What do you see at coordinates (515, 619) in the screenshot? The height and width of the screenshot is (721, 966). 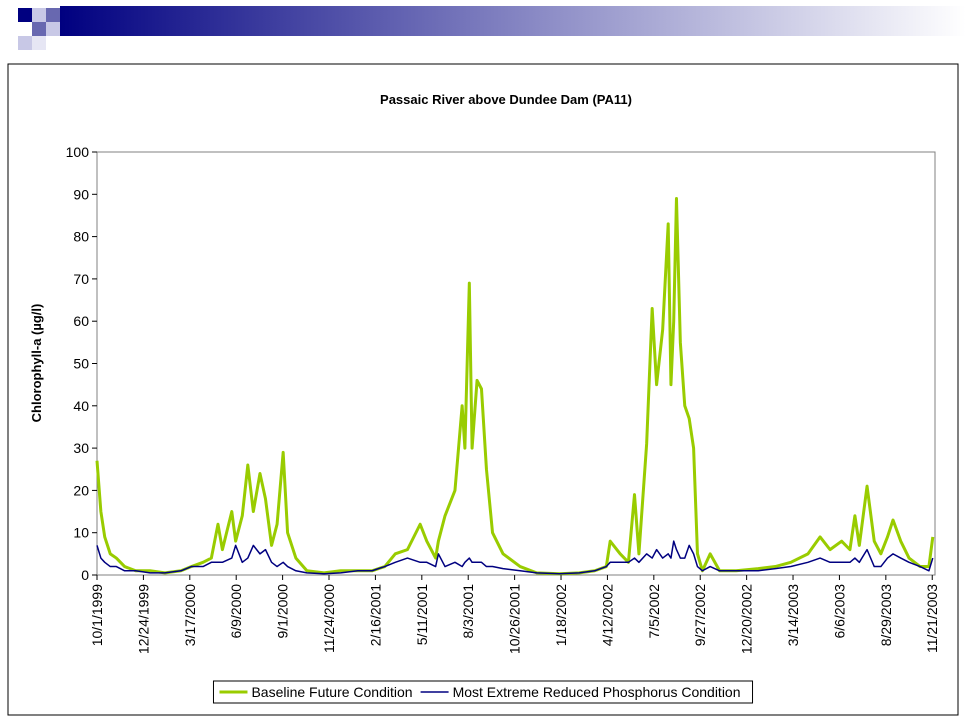 I see `x-tick-label: 10/26/2001` at bounding box center [515, 619].